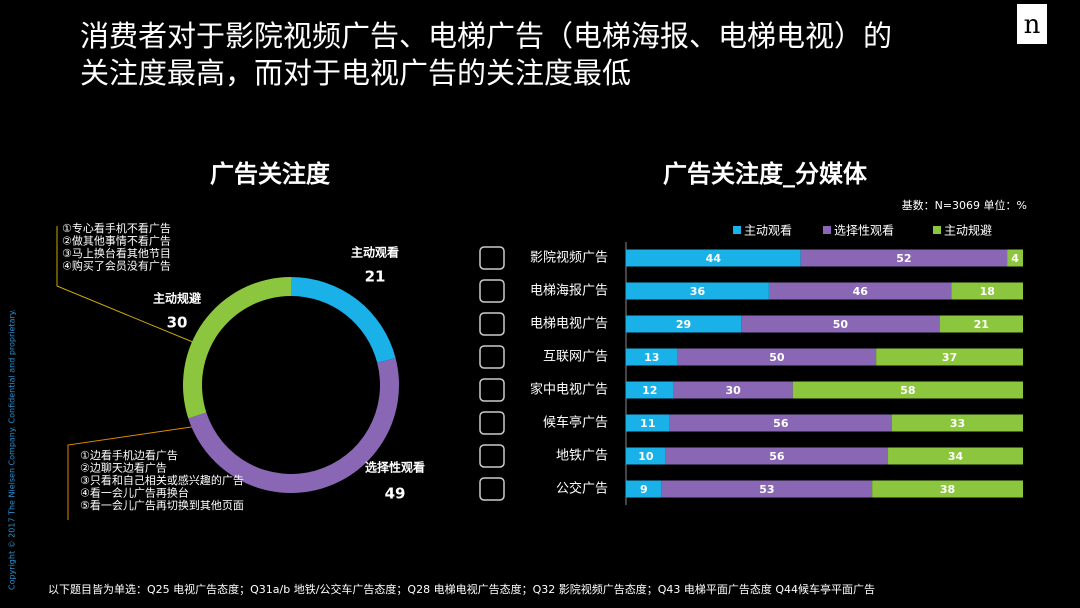  What do you see at coordinates (486, 36) in the screenshot?
I see `slide-title: 消费者对于影院视频广告、电梯广告（电梯海报、电梯电视）的` at bounding box center [486, 36].